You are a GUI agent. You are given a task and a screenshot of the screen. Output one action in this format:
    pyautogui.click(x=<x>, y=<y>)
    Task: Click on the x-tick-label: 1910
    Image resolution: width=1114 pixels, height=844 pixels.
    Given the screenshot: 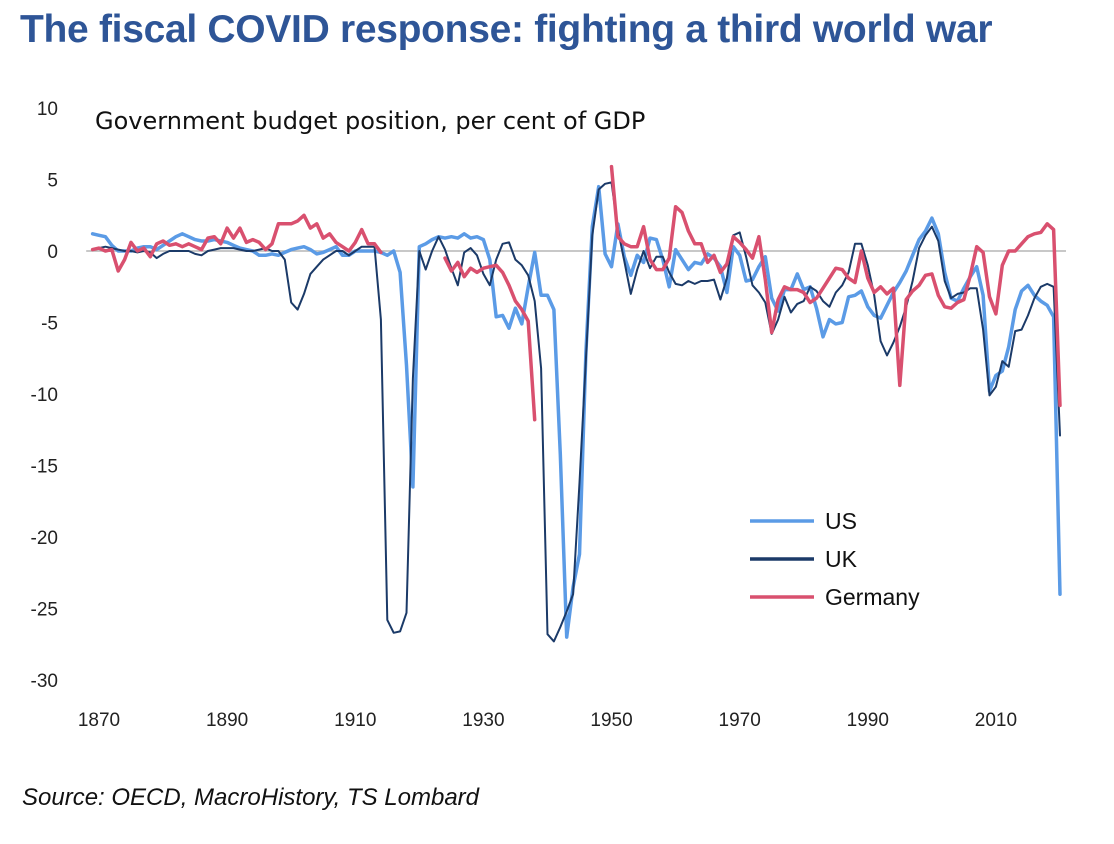 What is the action you would take?
    pyautogui.click(x=355, y=720)
    